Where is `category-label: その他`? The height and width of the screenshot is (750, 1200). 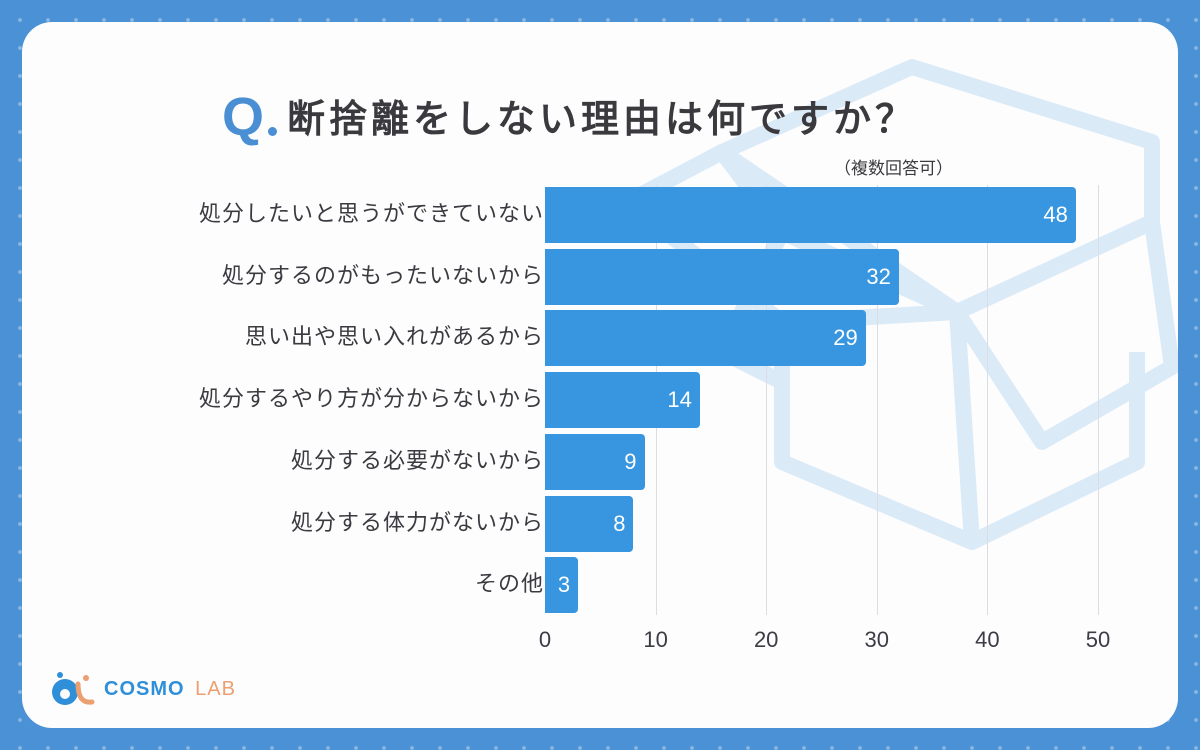
category-label: その他 is located at coordinates (509, 585).